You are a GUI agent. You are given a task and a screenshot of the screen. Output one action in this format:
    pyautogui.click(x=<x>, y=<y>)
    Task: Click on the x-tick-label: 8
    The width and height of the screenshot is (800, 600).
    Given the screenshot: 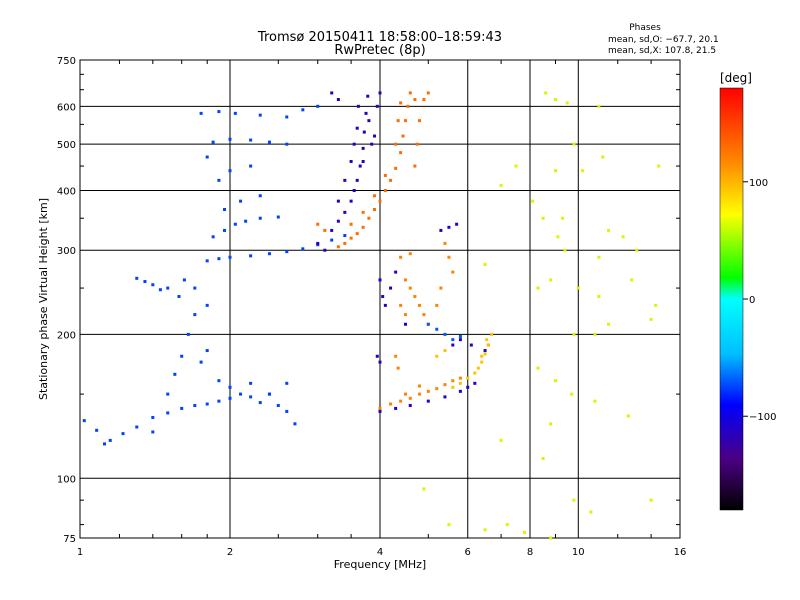 What is the action you would take?
    pyautogui.click(x=530, y=552)
    